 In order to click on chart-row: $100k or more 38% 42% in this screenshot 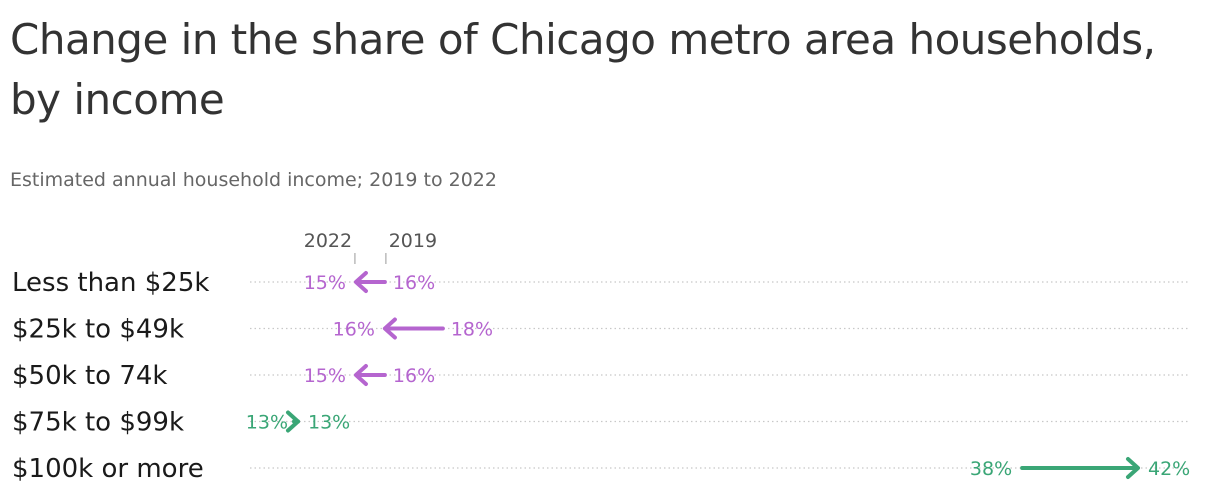, I will do `click(601, 469)`.